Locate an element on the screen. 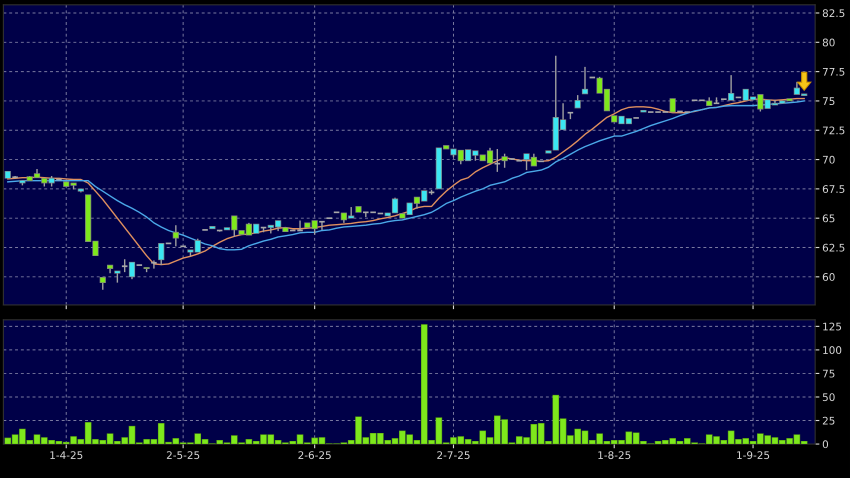  x-tick-label: 1-8-25 is located at coordinates (614, 455).